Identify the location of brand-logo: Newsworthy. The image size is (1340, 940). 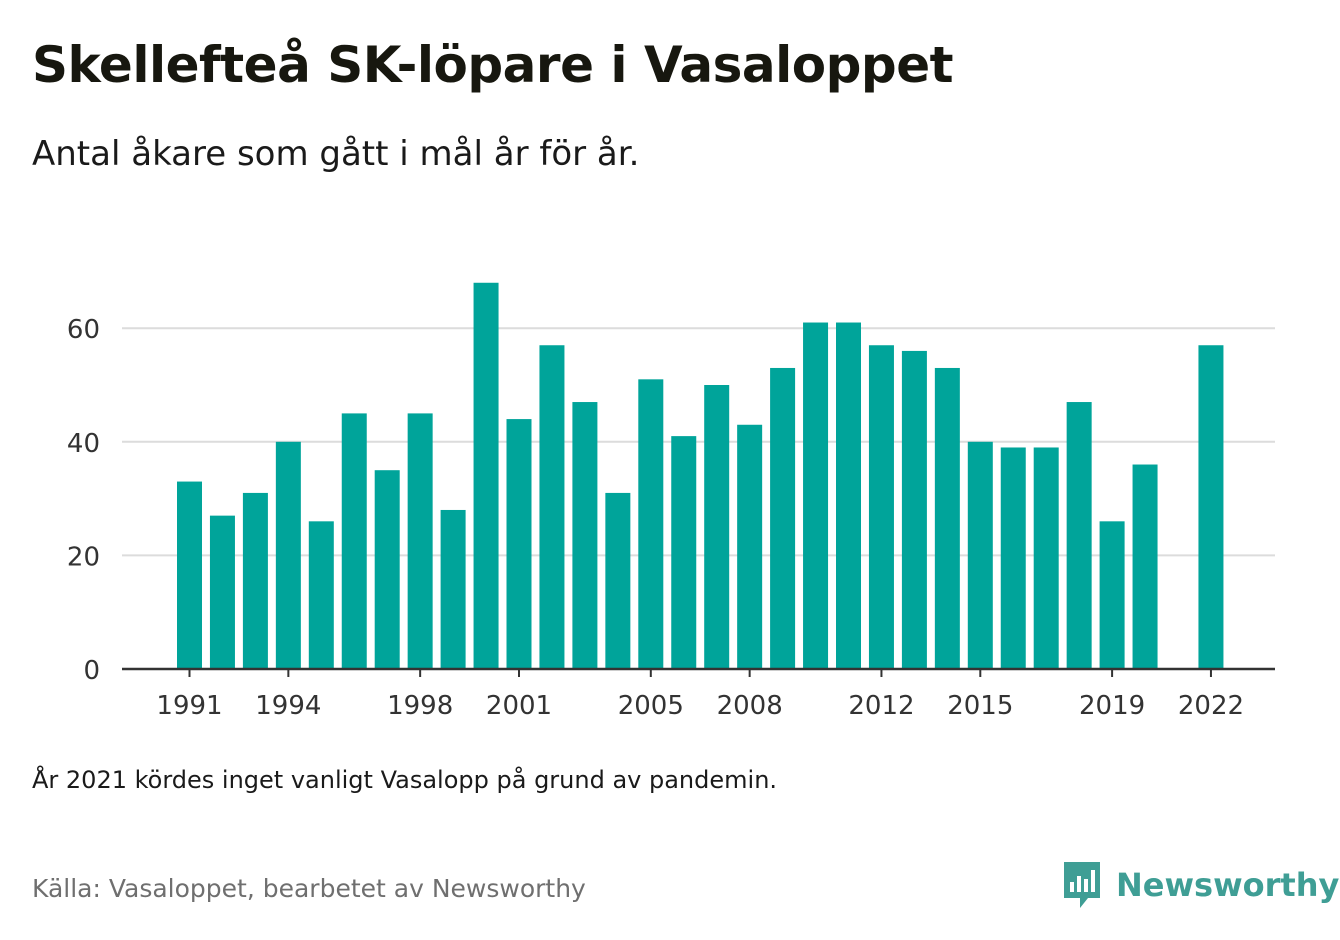
(1200, 885).